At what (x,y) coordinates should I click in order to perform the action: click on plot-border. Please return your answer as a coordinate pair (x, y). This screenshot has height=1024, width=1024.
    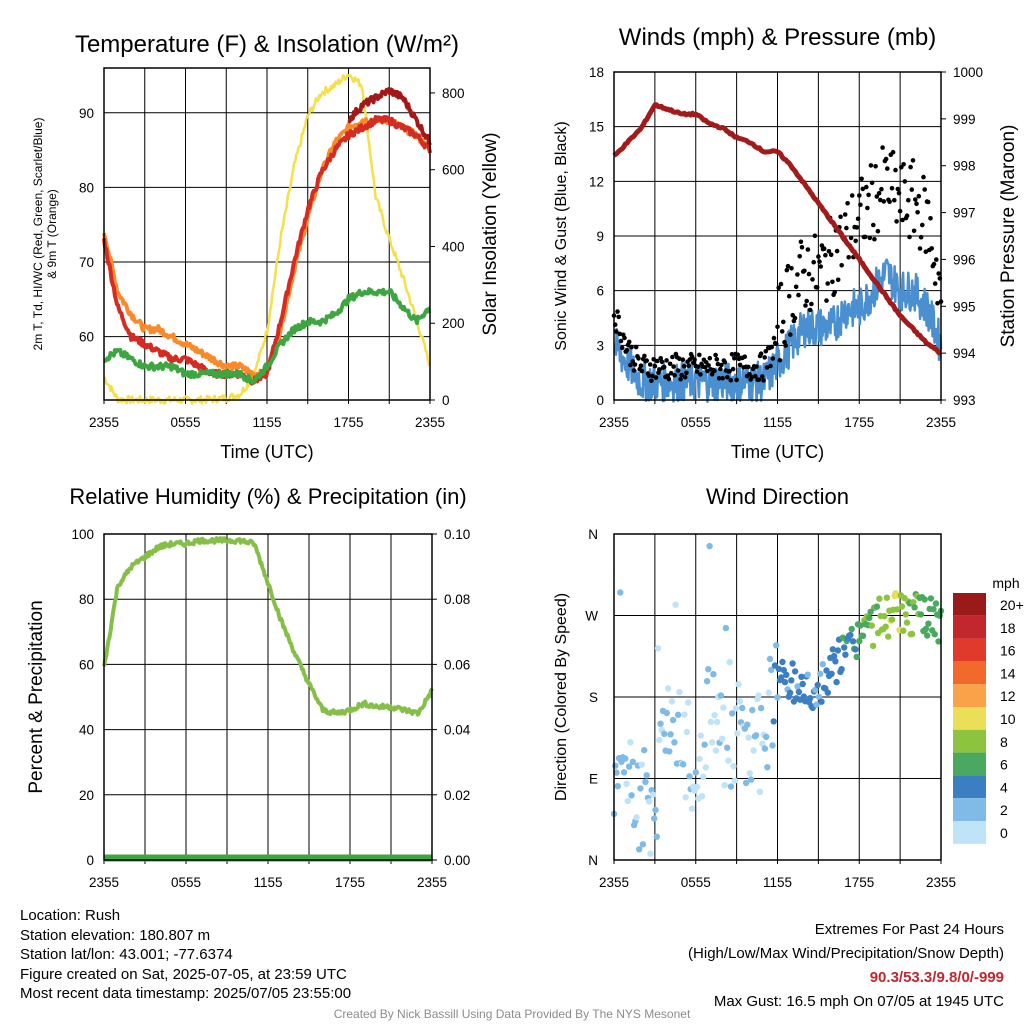
    Looking at the image, I should click on (777, 697).